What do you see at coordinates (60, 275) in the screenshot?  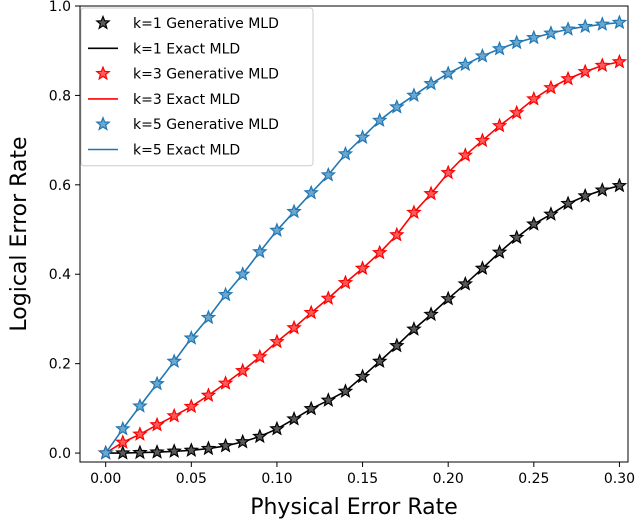 I see `y-tick-label: 0.4` at bounding box center [60, 275].